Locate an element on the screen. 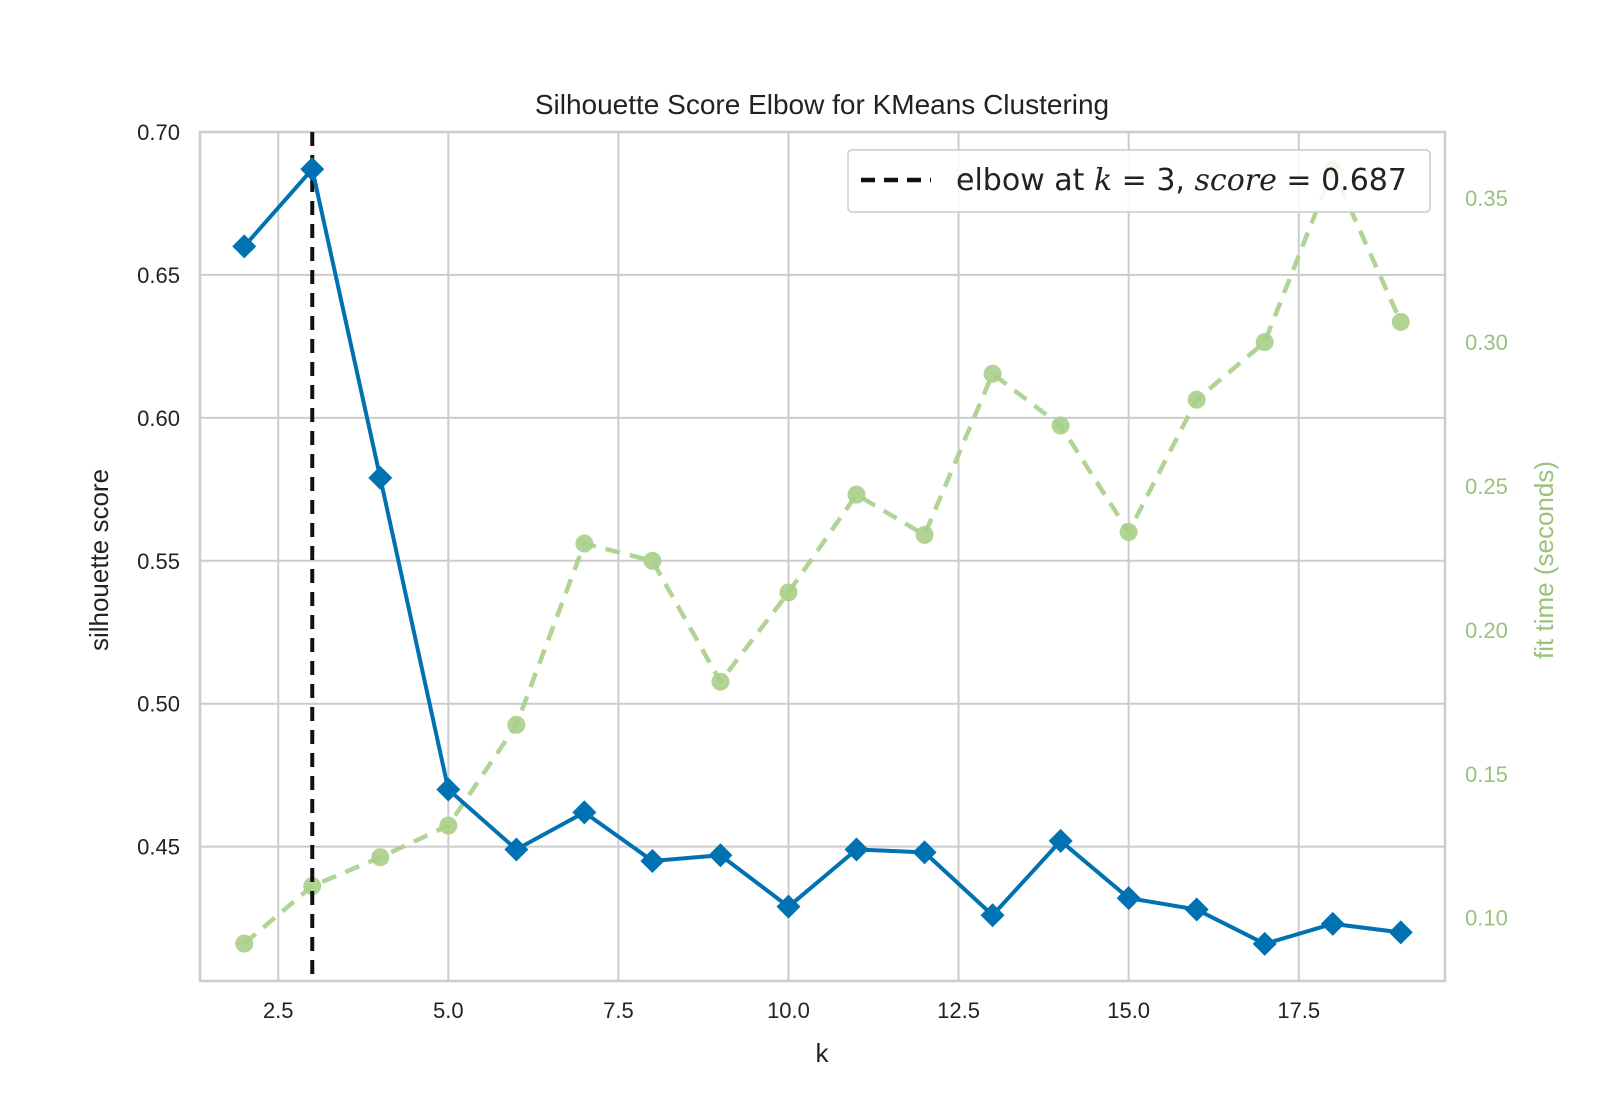 This screenshot has height=1100, width=1600. y2-tick-label: 0.35 is located at coordinates (1486, 198).